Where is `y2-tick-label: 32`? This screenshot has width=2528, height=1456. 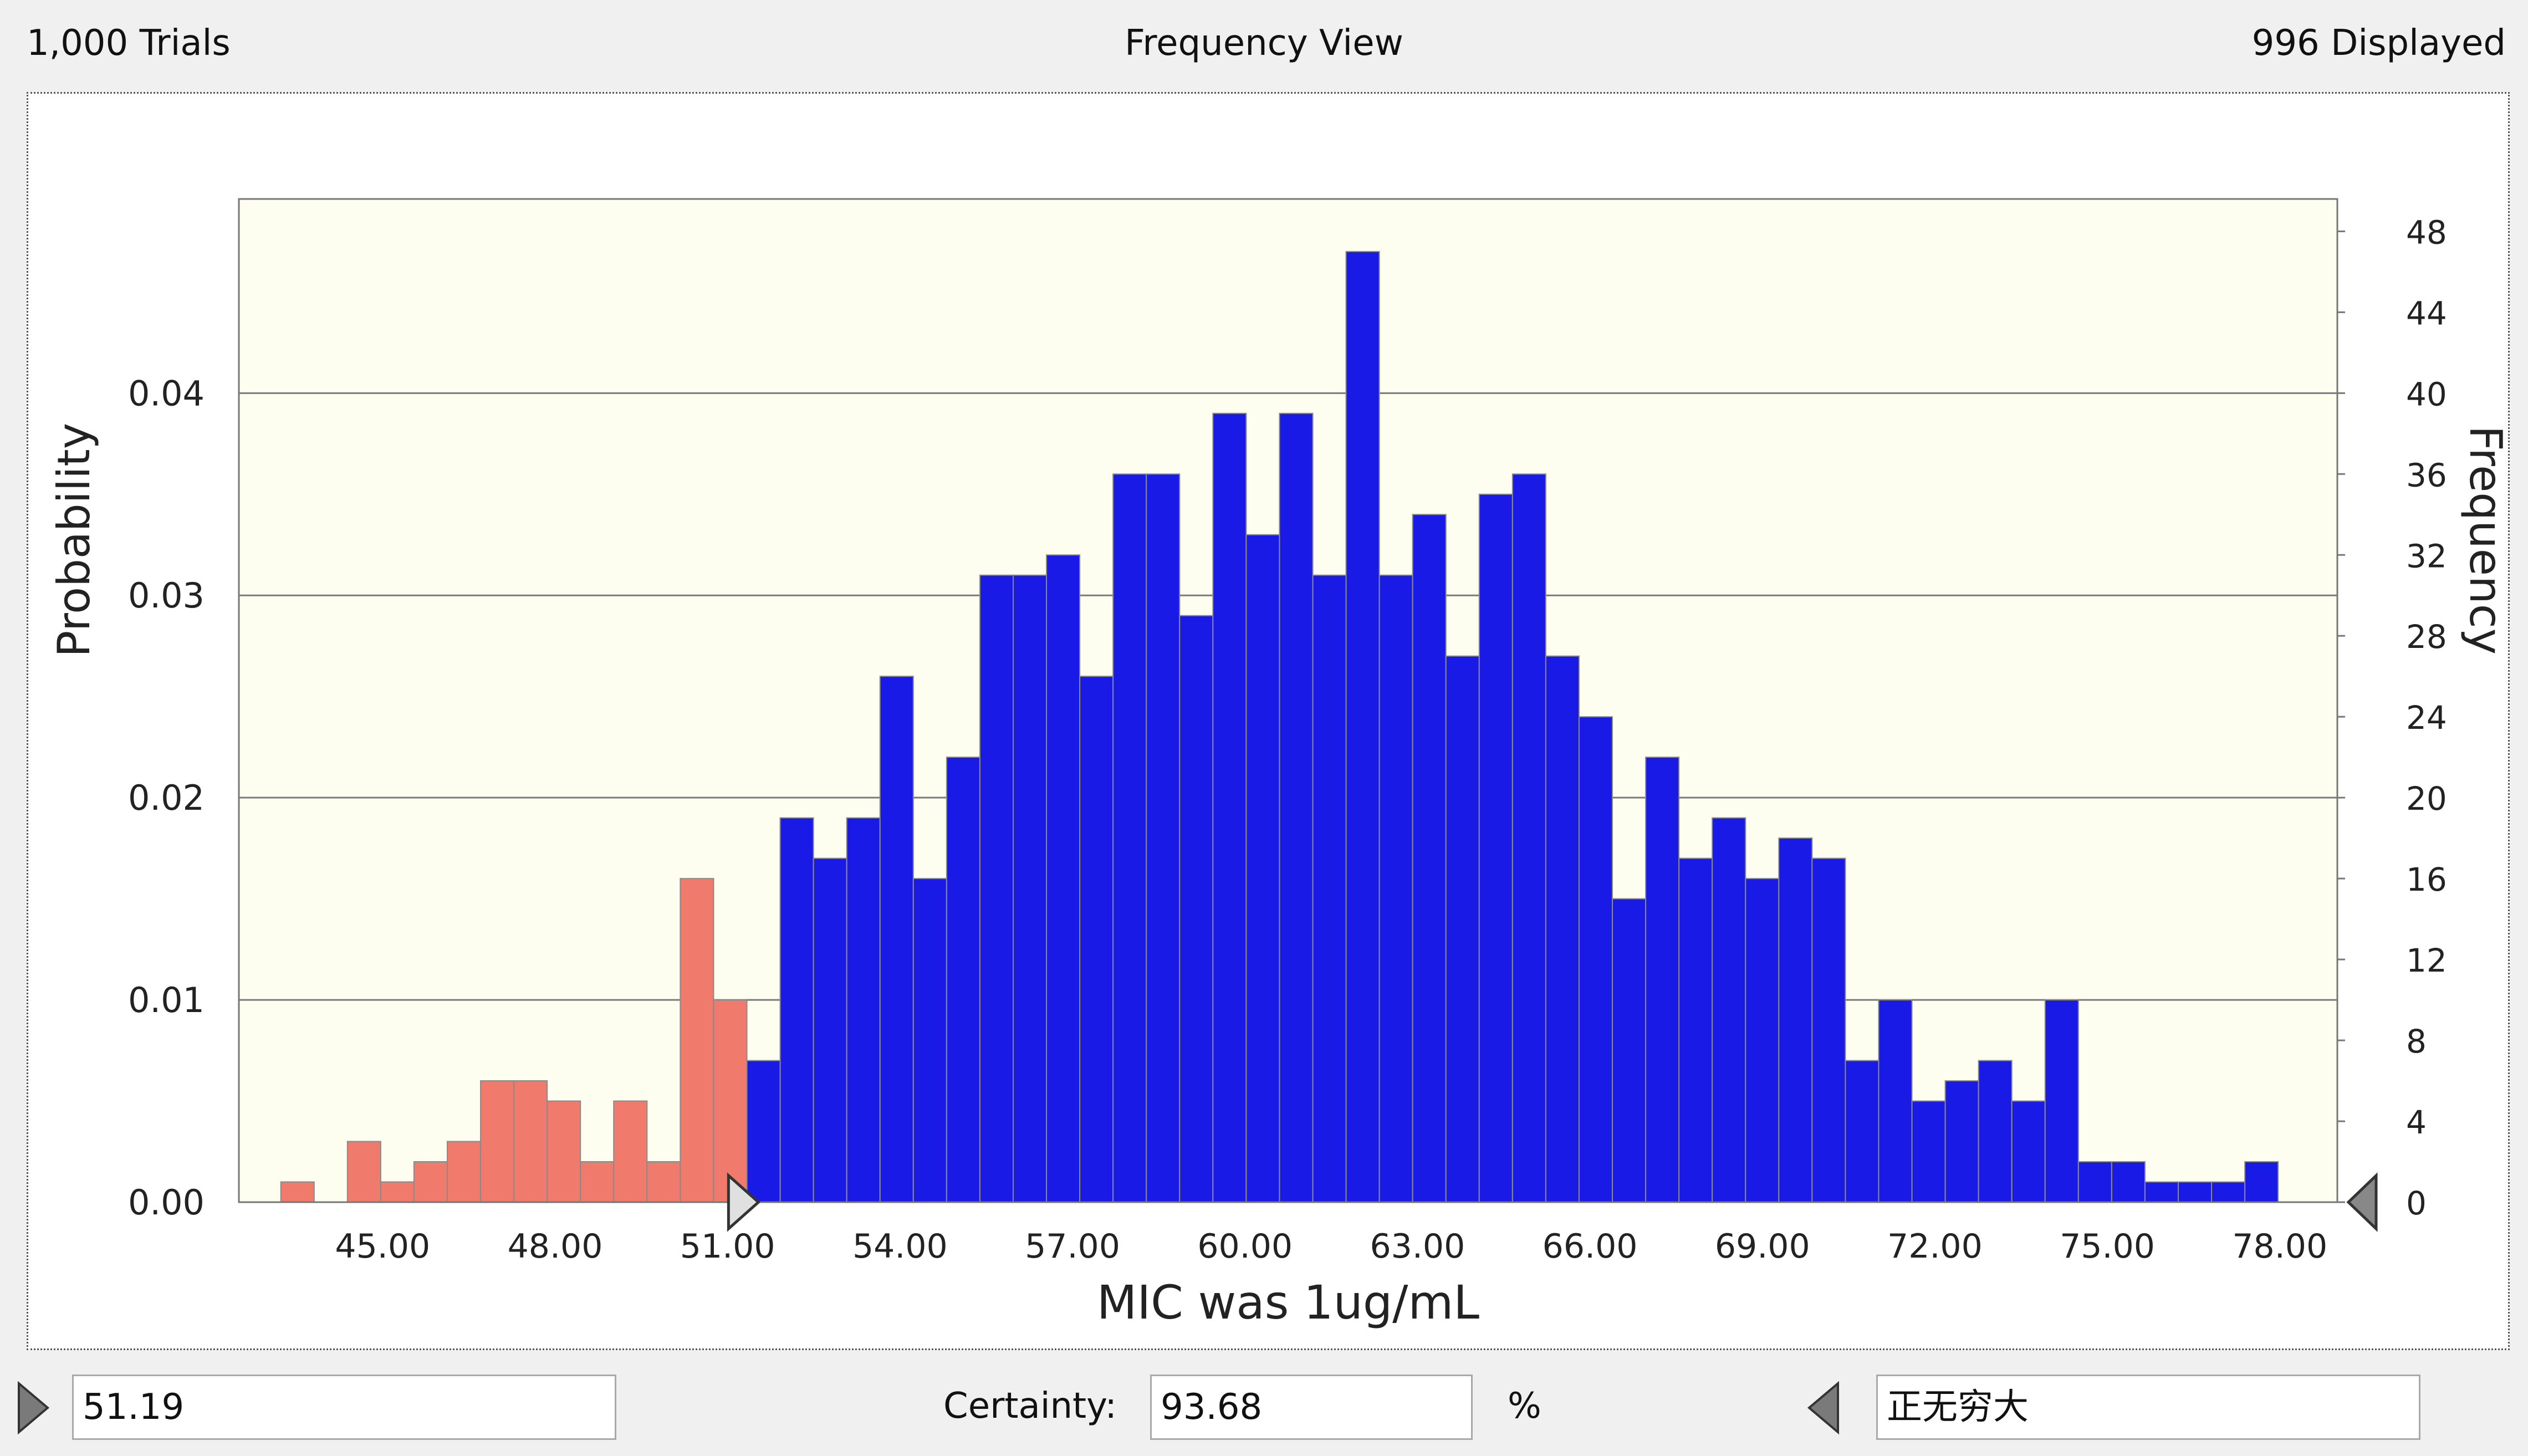 y2-tick-label: 32 is located at coordinates (2426, 556).